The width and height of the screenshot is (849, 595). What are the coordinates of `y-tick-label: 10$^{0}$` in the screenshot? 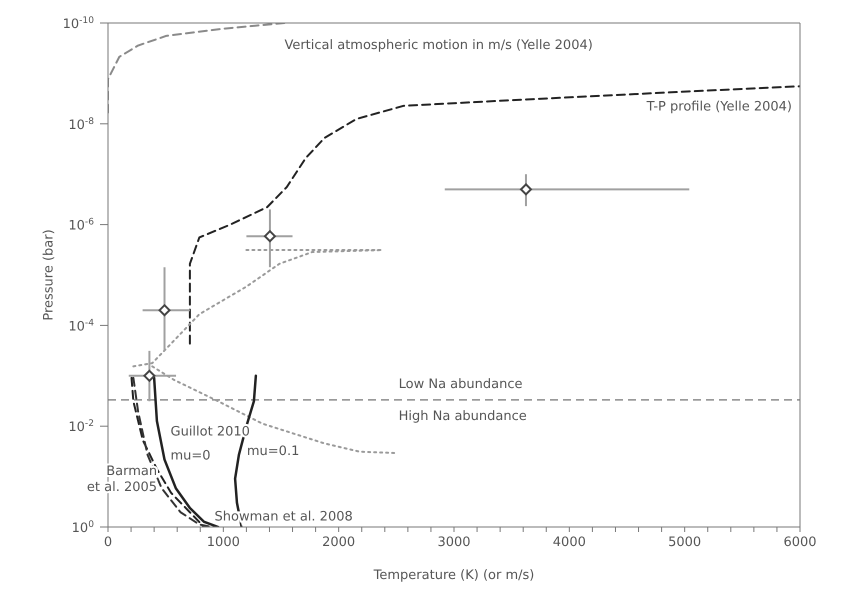 It's located at (83, 528).